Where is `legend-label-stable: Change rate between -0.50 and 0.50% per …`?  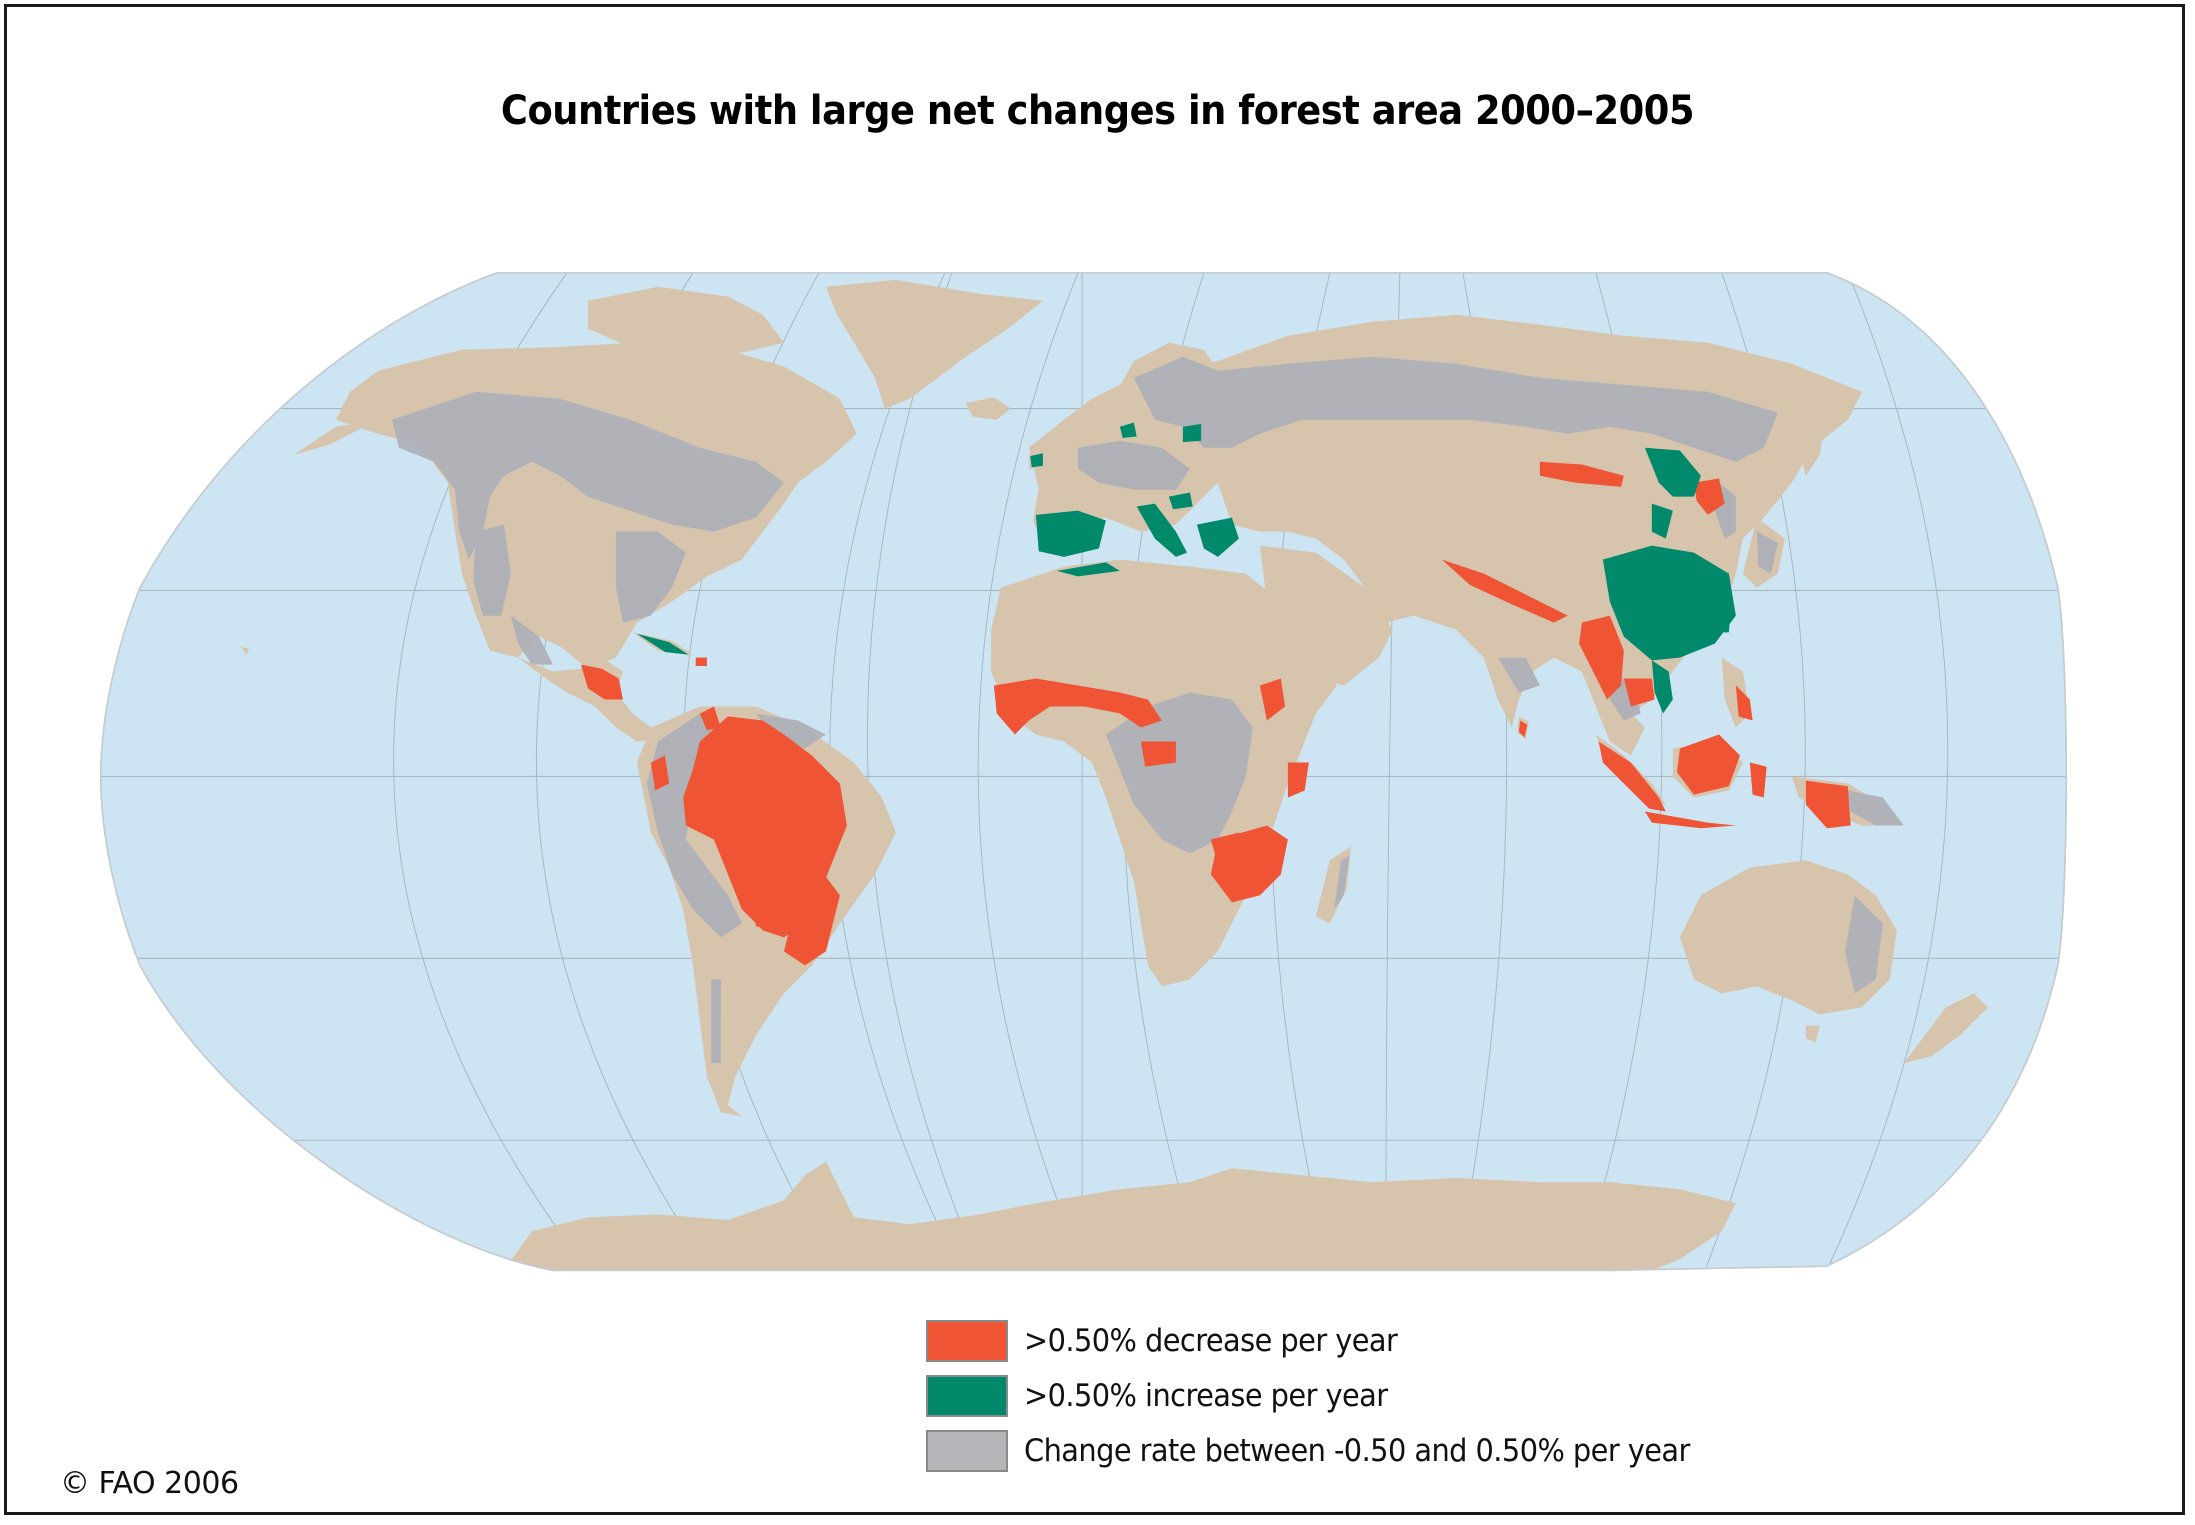 legend-label-stable: Change rate between -0.50 and 0.50% per … is located at coordinates (1357, 1450).